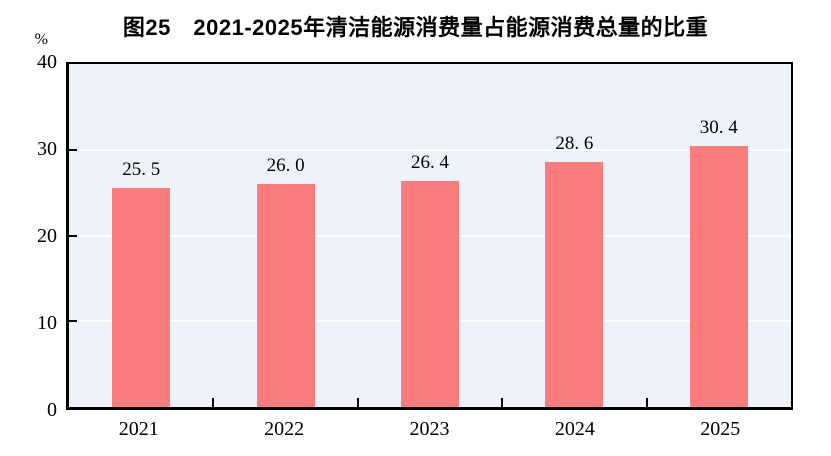 The width and height of the screenshot is (831, 456). I want to click on bar-value-label: 26. 0, so click(285, 166).